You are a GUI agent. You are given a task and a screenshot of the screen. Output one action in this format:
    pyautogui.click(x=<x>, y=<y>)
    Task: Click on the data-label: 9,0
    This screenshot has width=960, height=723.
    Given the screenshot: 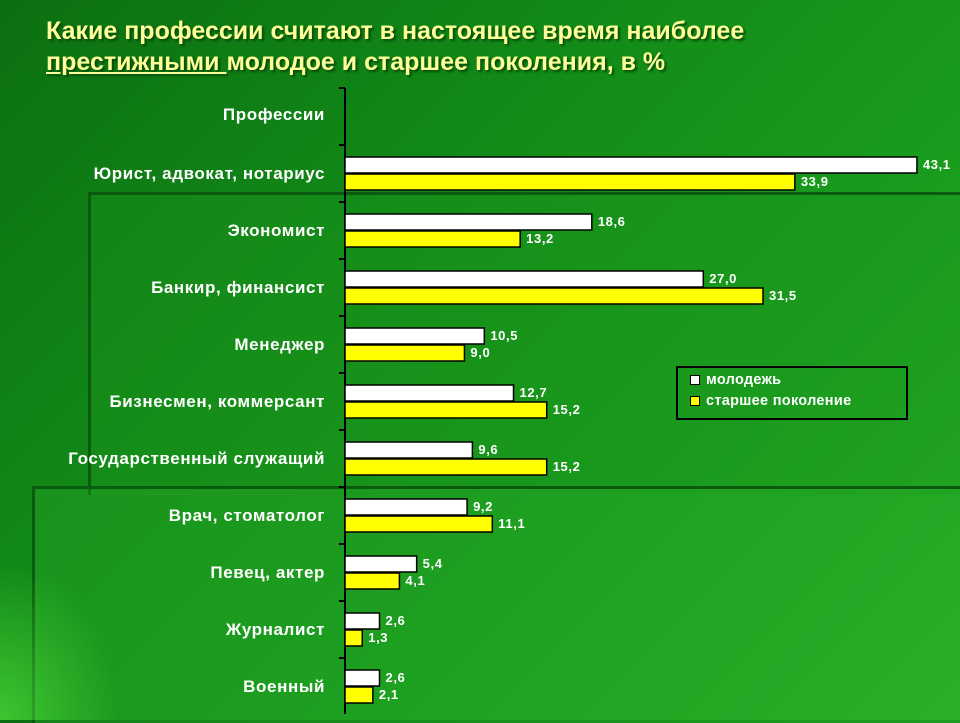 What is the action you would take?
    pyautogui.click(x=480, y=352)
    